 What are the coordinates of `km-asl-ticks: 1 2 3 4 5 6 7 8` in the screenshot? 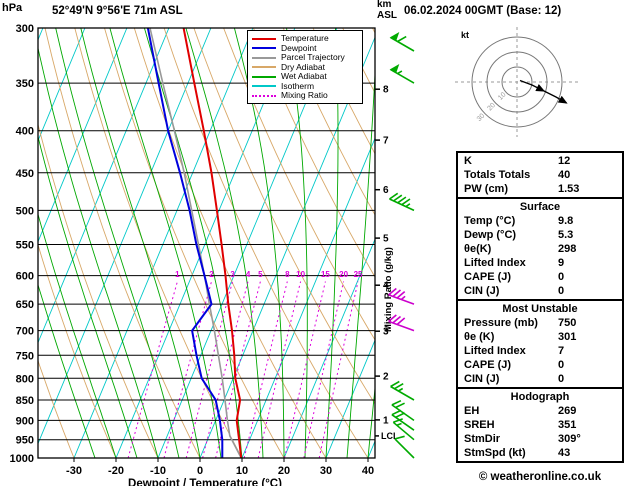 It's located at (382, 255).